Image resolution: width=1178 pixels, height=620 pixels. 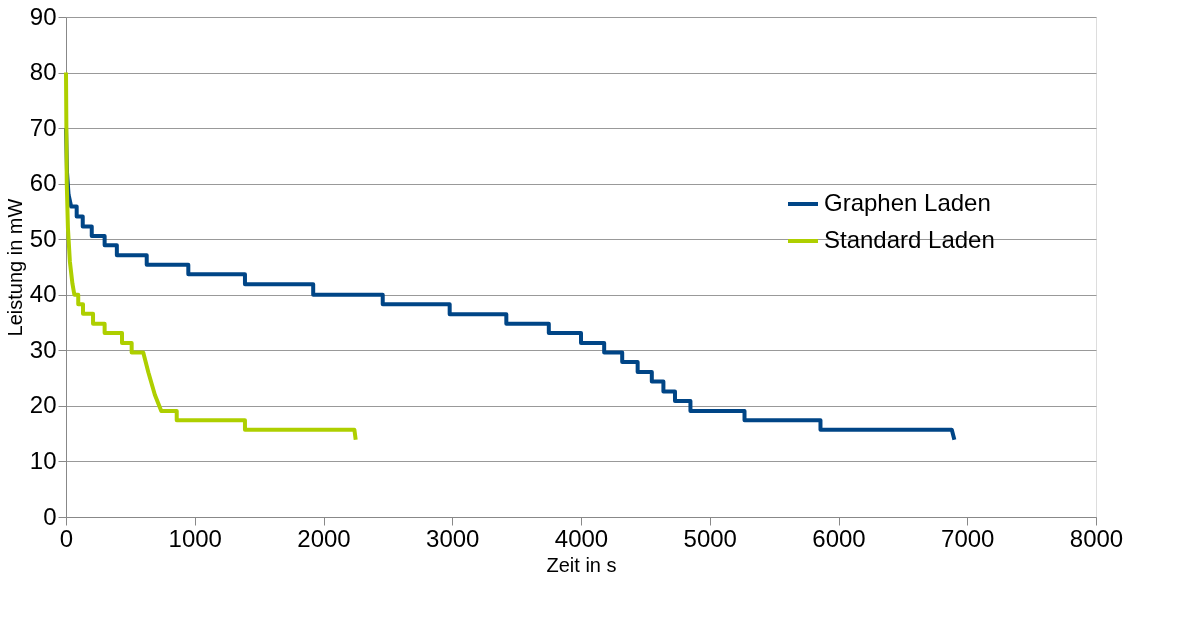 I want to click on y-tick-label: 20, so click(x=43, y=405).